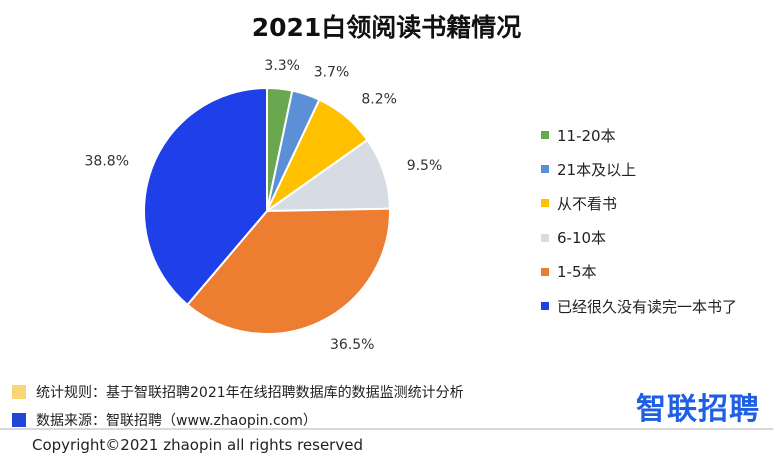 This screenshot has height=461, width=773. Describe the element at coordinates (597, 169) in the screenshot. I see `legend-label: 21本及以上` at that location.